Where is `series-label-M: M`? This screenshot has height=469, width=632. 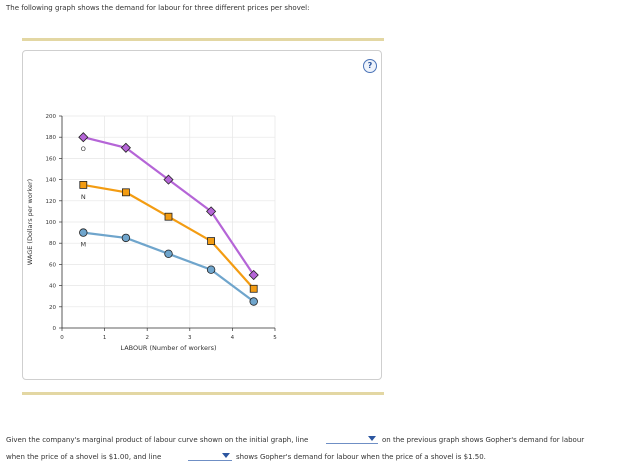 series-label-M: M is located at coordinates (83, 245).